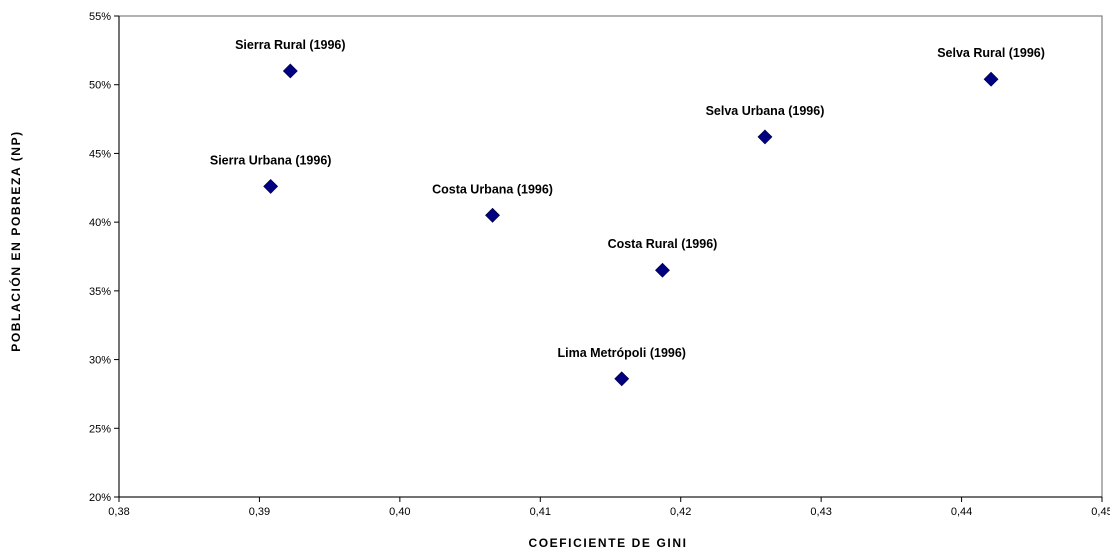  What do you see at coordinates (290, 45) in the screenshot?
I see `data-label: Sierra Rural (1996)` at bounding box center [290, 45].